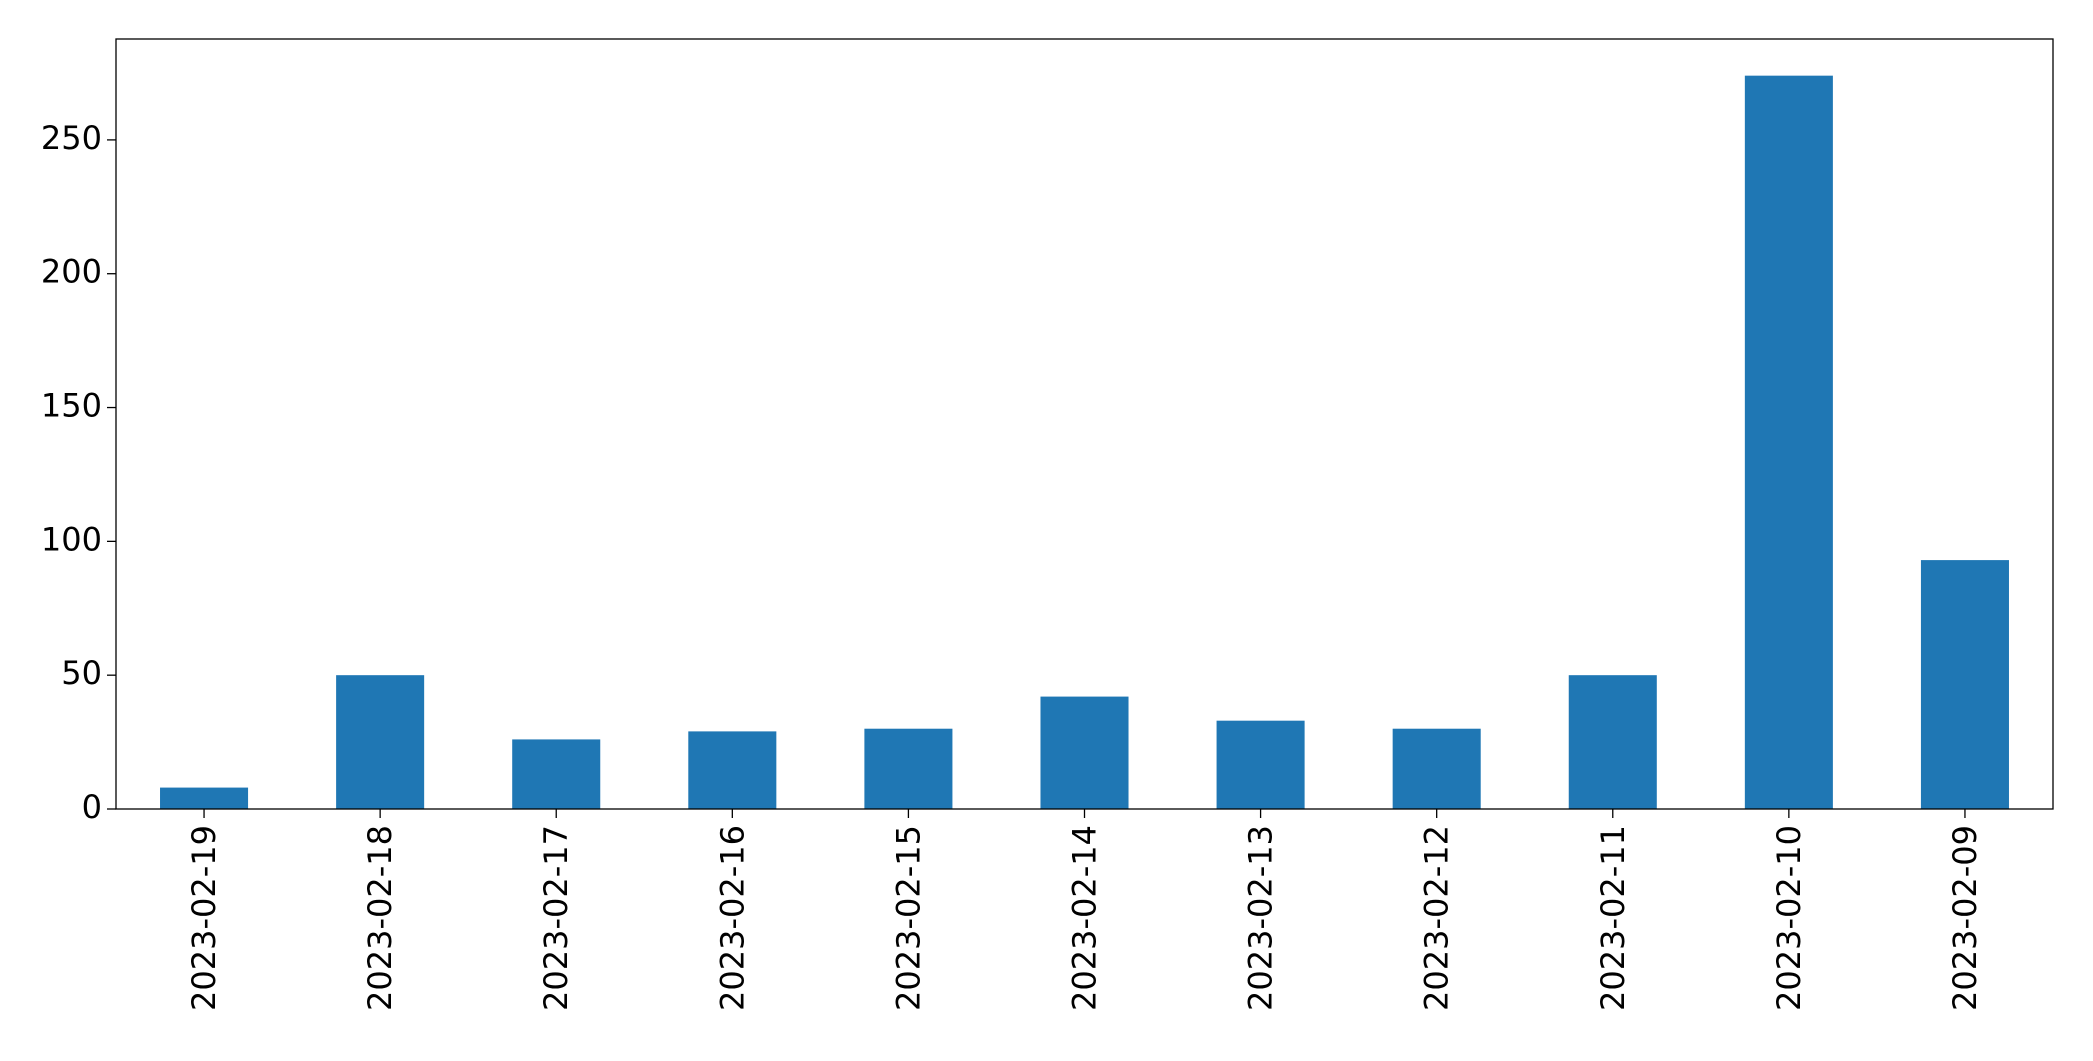  I want to click on x-tick-label: 2023-02-09, so click(1965, 918).